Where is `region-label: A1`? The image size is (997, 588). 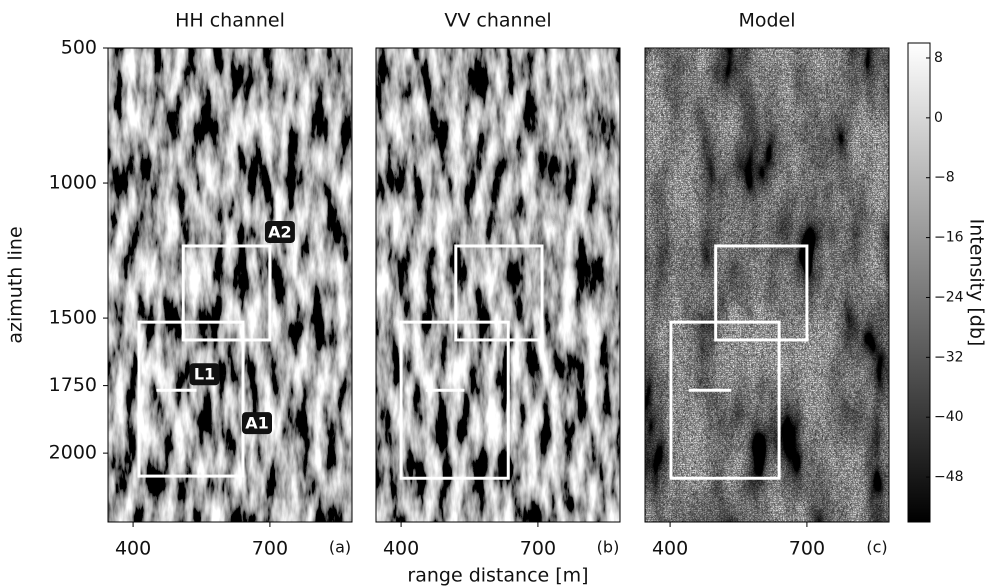
region-label: A1 is located at coordinates (257, 423).